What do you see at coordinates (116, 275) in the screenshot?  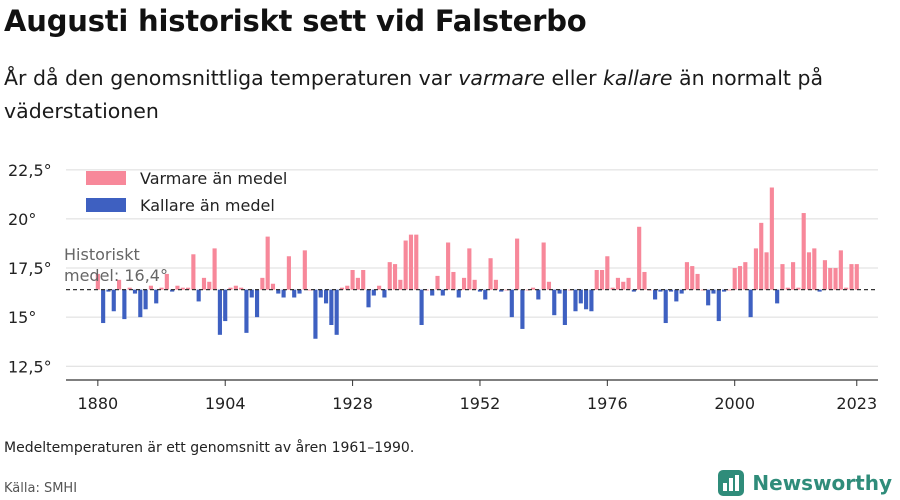 I see `mean-label-line: medel: 16,4°` at bounding box center [116, 275].